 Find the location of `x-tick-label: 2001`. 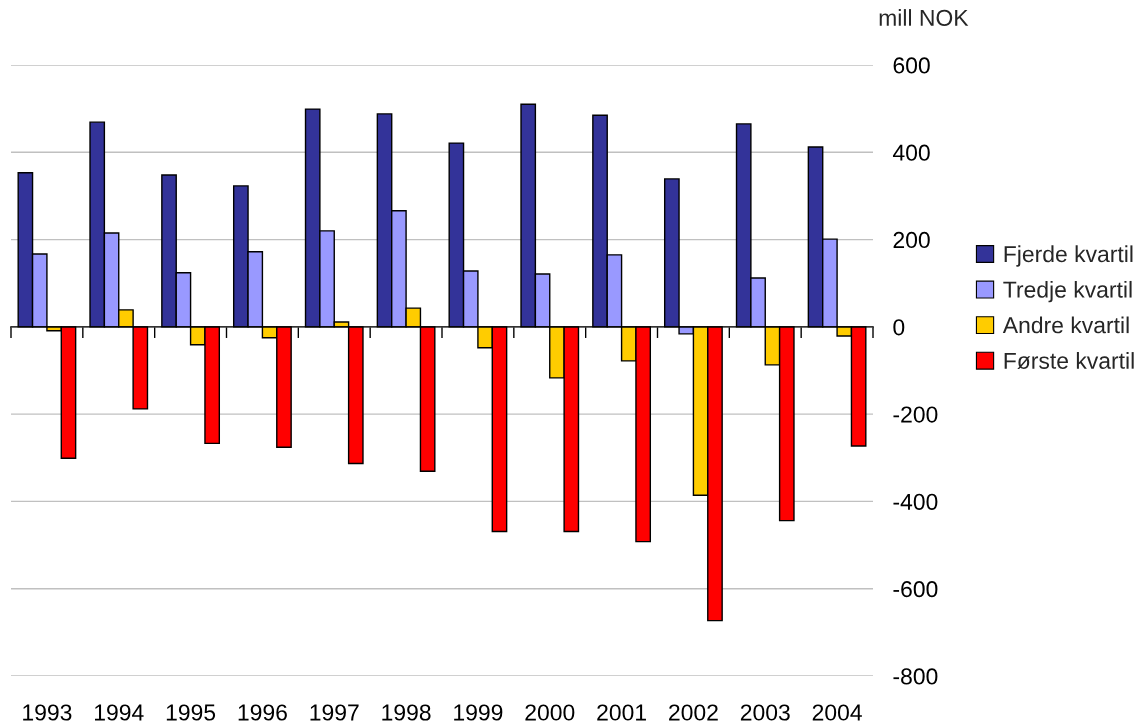

x-tick-label: 2001 is located at coordinates (621, 712).